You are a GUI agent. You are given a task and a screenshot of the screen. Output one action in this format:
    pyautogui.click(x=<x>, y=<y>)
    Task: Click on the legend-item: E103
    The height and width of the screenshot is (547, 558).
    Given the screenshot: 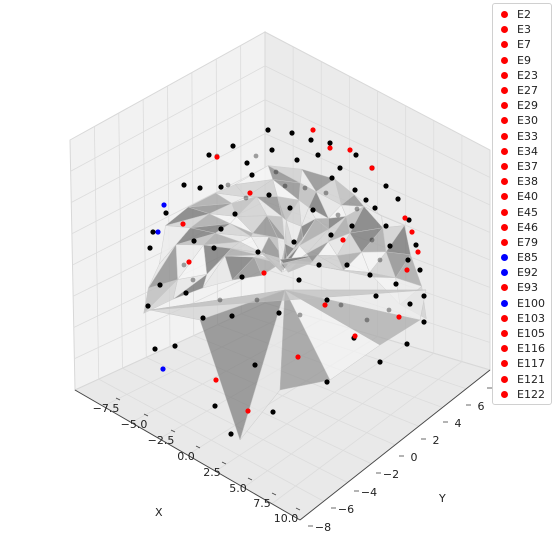 What is the action you would take?
    pyautogui.click(x=522, y=318)
    